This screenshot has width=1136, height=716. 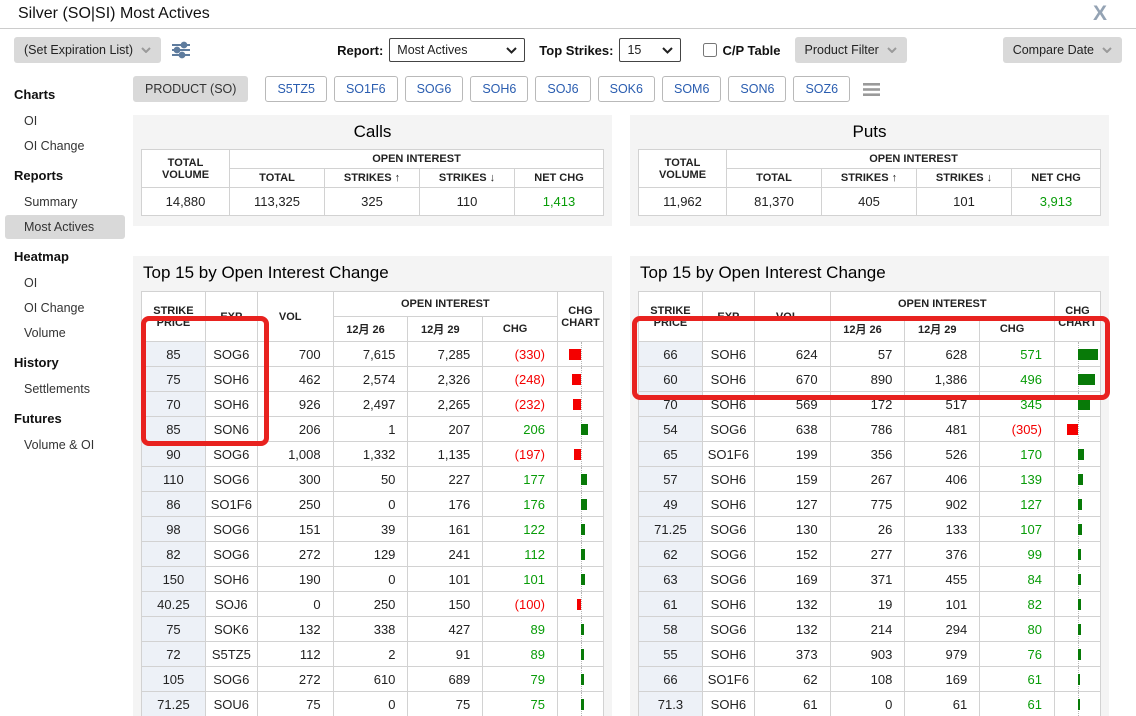 I want to click on table-row: 70 SOH6 569 172 517 345, so click(x=869, y=404).